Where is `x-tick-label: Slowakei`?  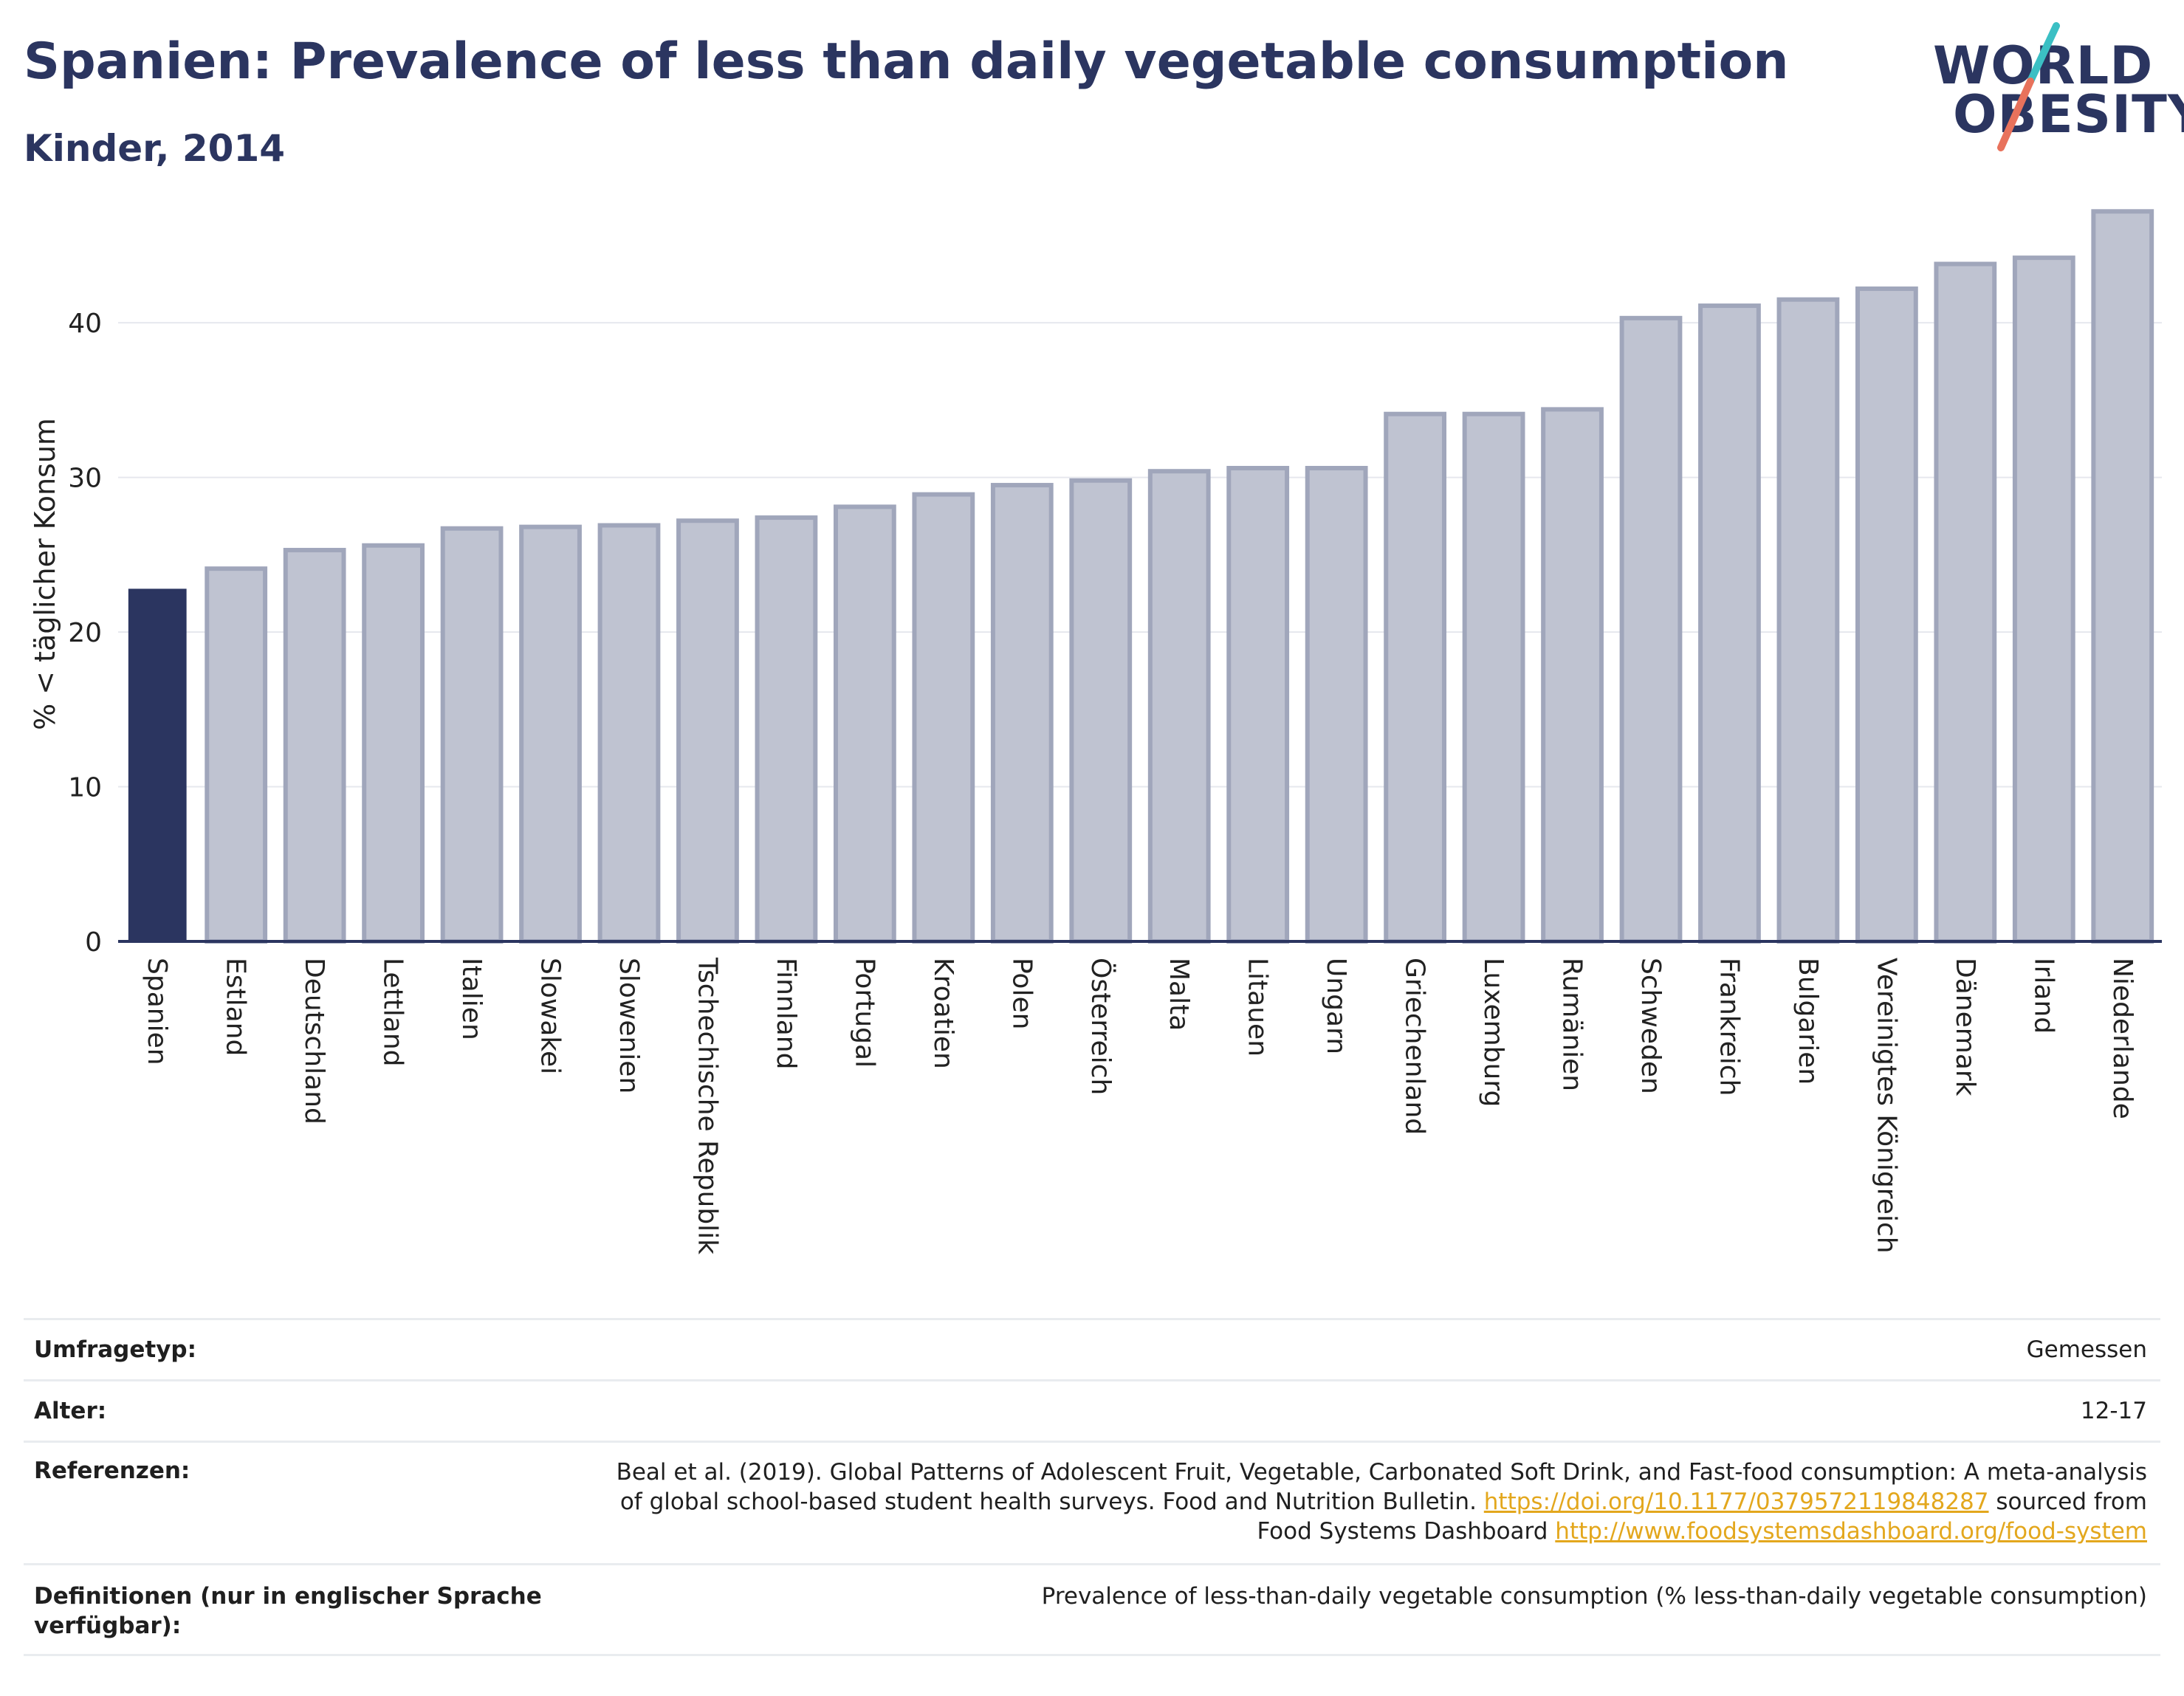
x-tick-label: Slowakei is located at coordinates (550, 1016).